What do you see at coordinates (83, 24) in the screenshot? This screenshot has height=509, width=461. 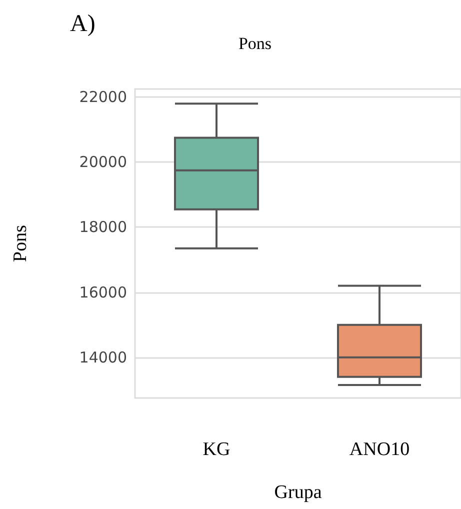 I see `text: A)` at bounding box center [83, 24].